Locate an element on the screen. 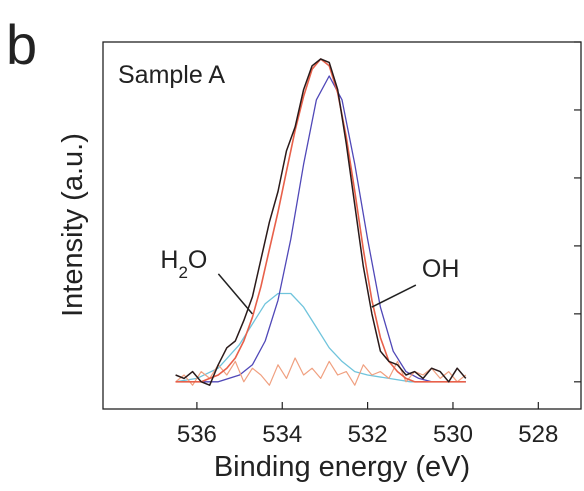 This screenshot has height=491, width=584. y-axis-ticks is located at coordinates (577, 212).